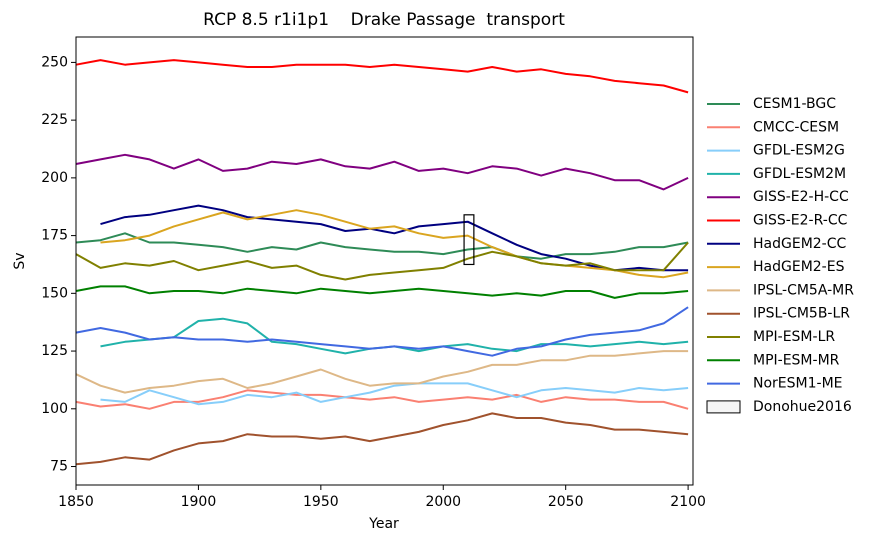 The width and height of the screenshot is (870, 539). What do you see at coordinates (566, 502) in the screenshot?
I see `x-tick-label: 2050` at bounding box center [566, 502].